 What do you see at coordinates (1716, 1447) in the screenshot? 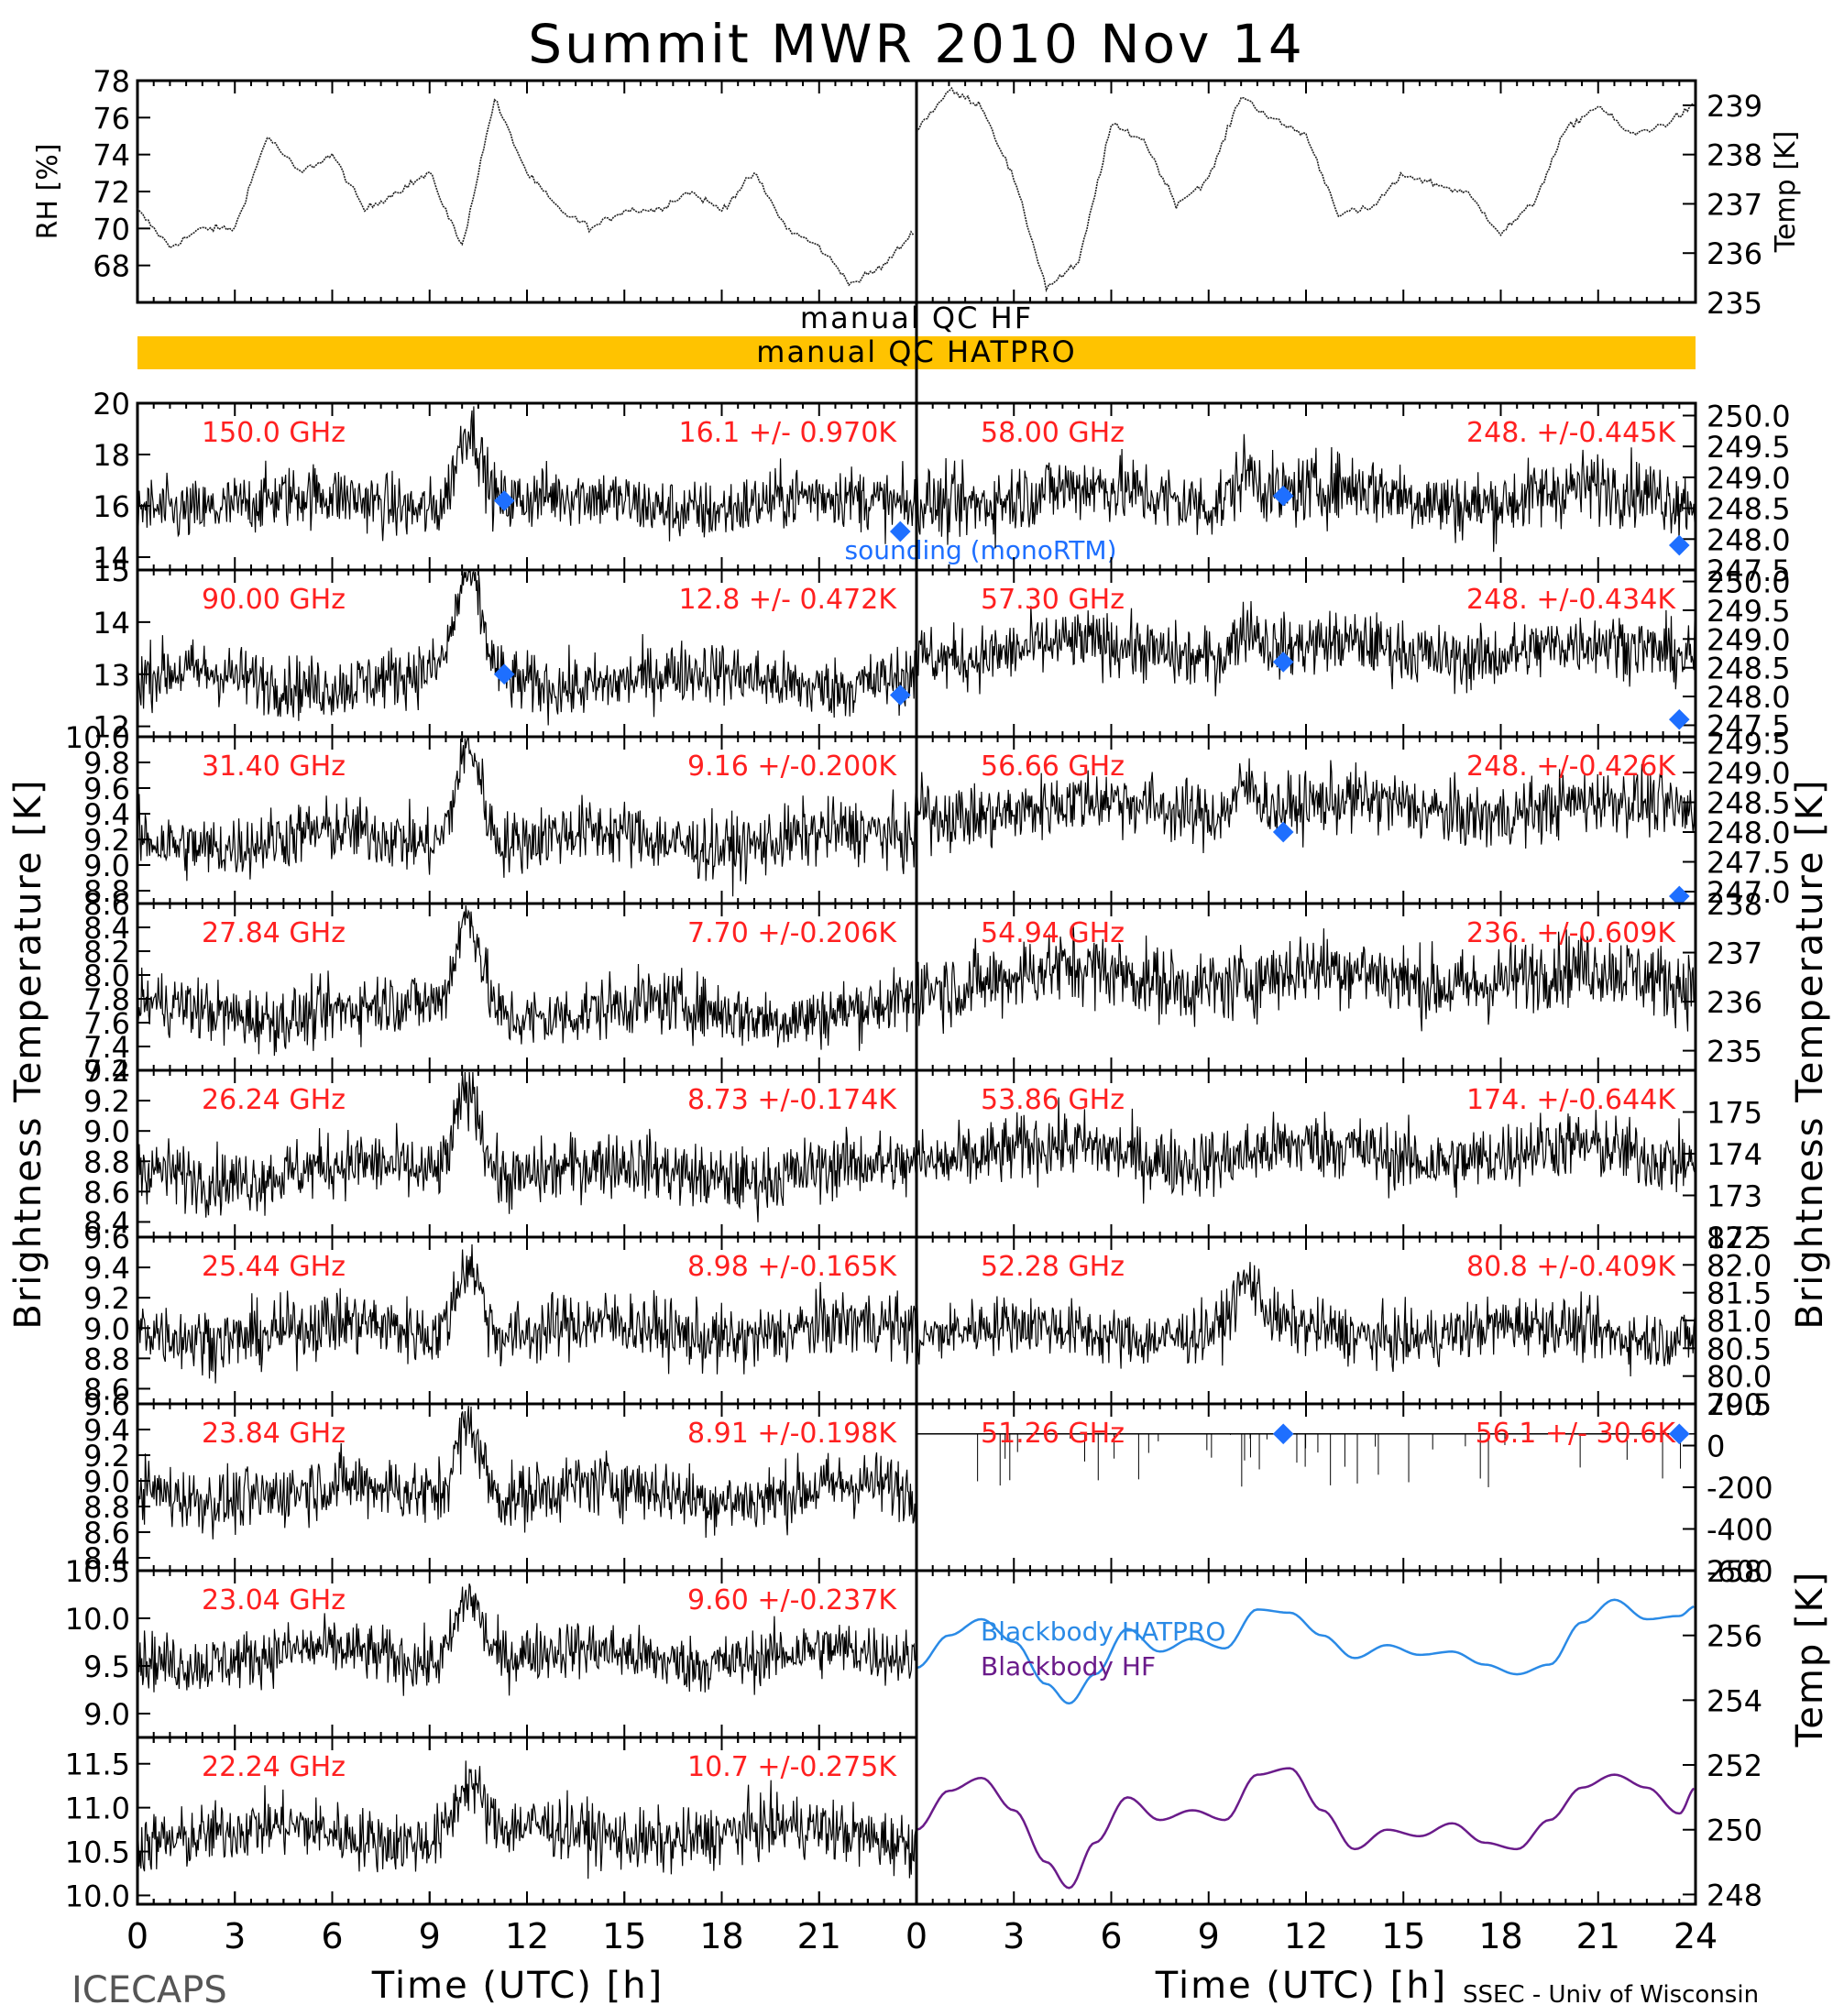
I see `y-tick-label: 0` at bounding box center [1716, 1447].